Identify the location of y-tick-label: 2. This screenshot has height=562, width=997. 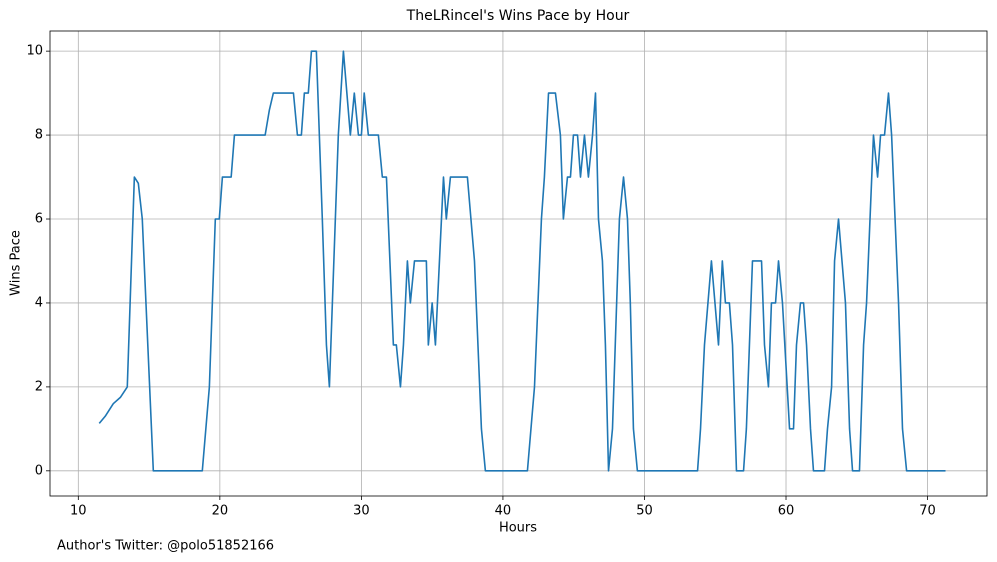
(39, 386).